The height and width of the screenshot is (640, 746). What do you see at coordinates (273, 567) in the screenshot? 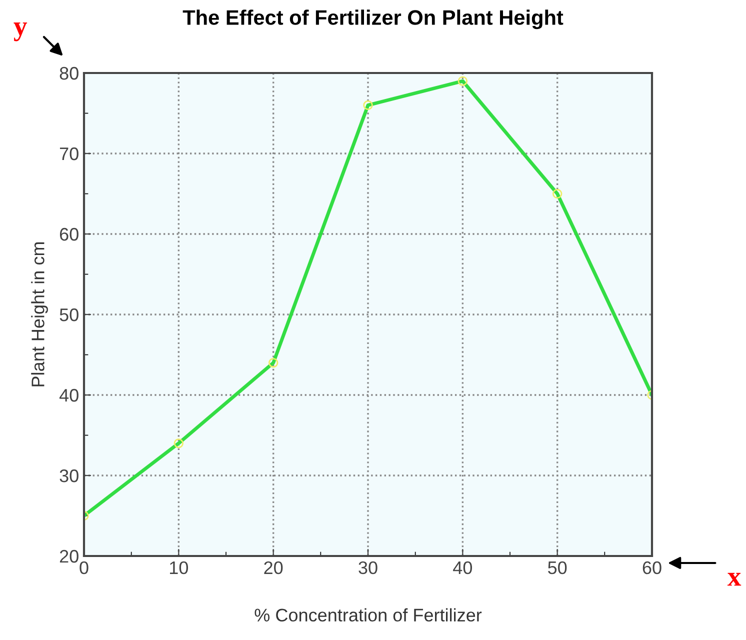
I see `x-tick-label: 20` at bounding box center [273, 567].